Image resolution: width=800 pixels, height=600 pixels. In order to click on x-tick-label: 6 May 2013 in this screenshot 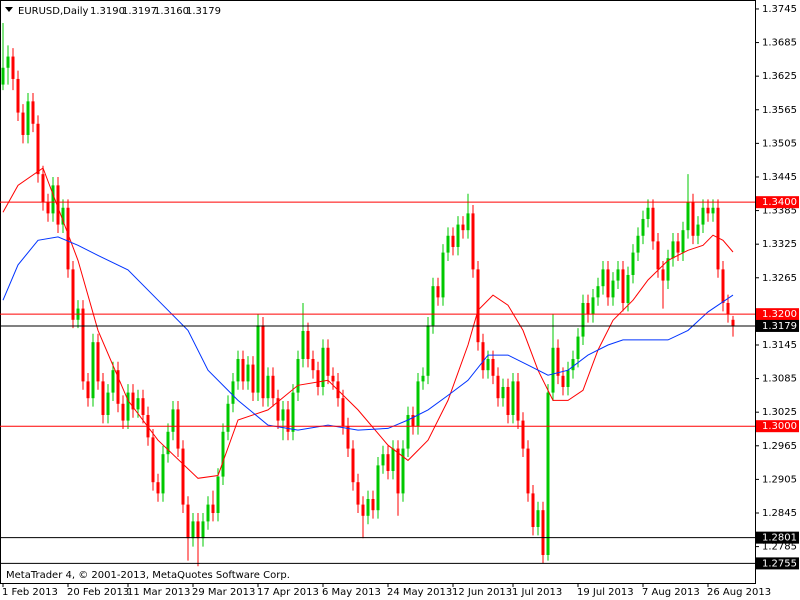, I will do `click(351, 592)`.